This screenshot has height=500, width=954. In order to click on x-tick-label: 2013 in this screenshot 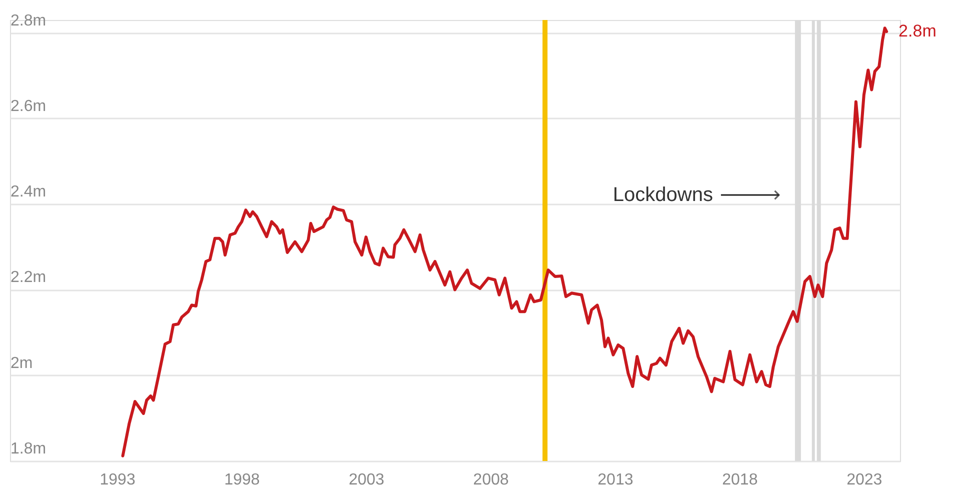, I will do `click(616, 480)`.